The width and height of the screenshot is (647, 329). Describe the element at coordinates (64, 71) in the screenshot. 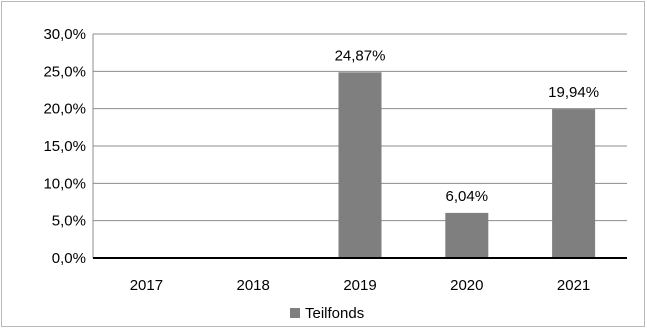

I see `y-tick-label: 25,0%` at that location.